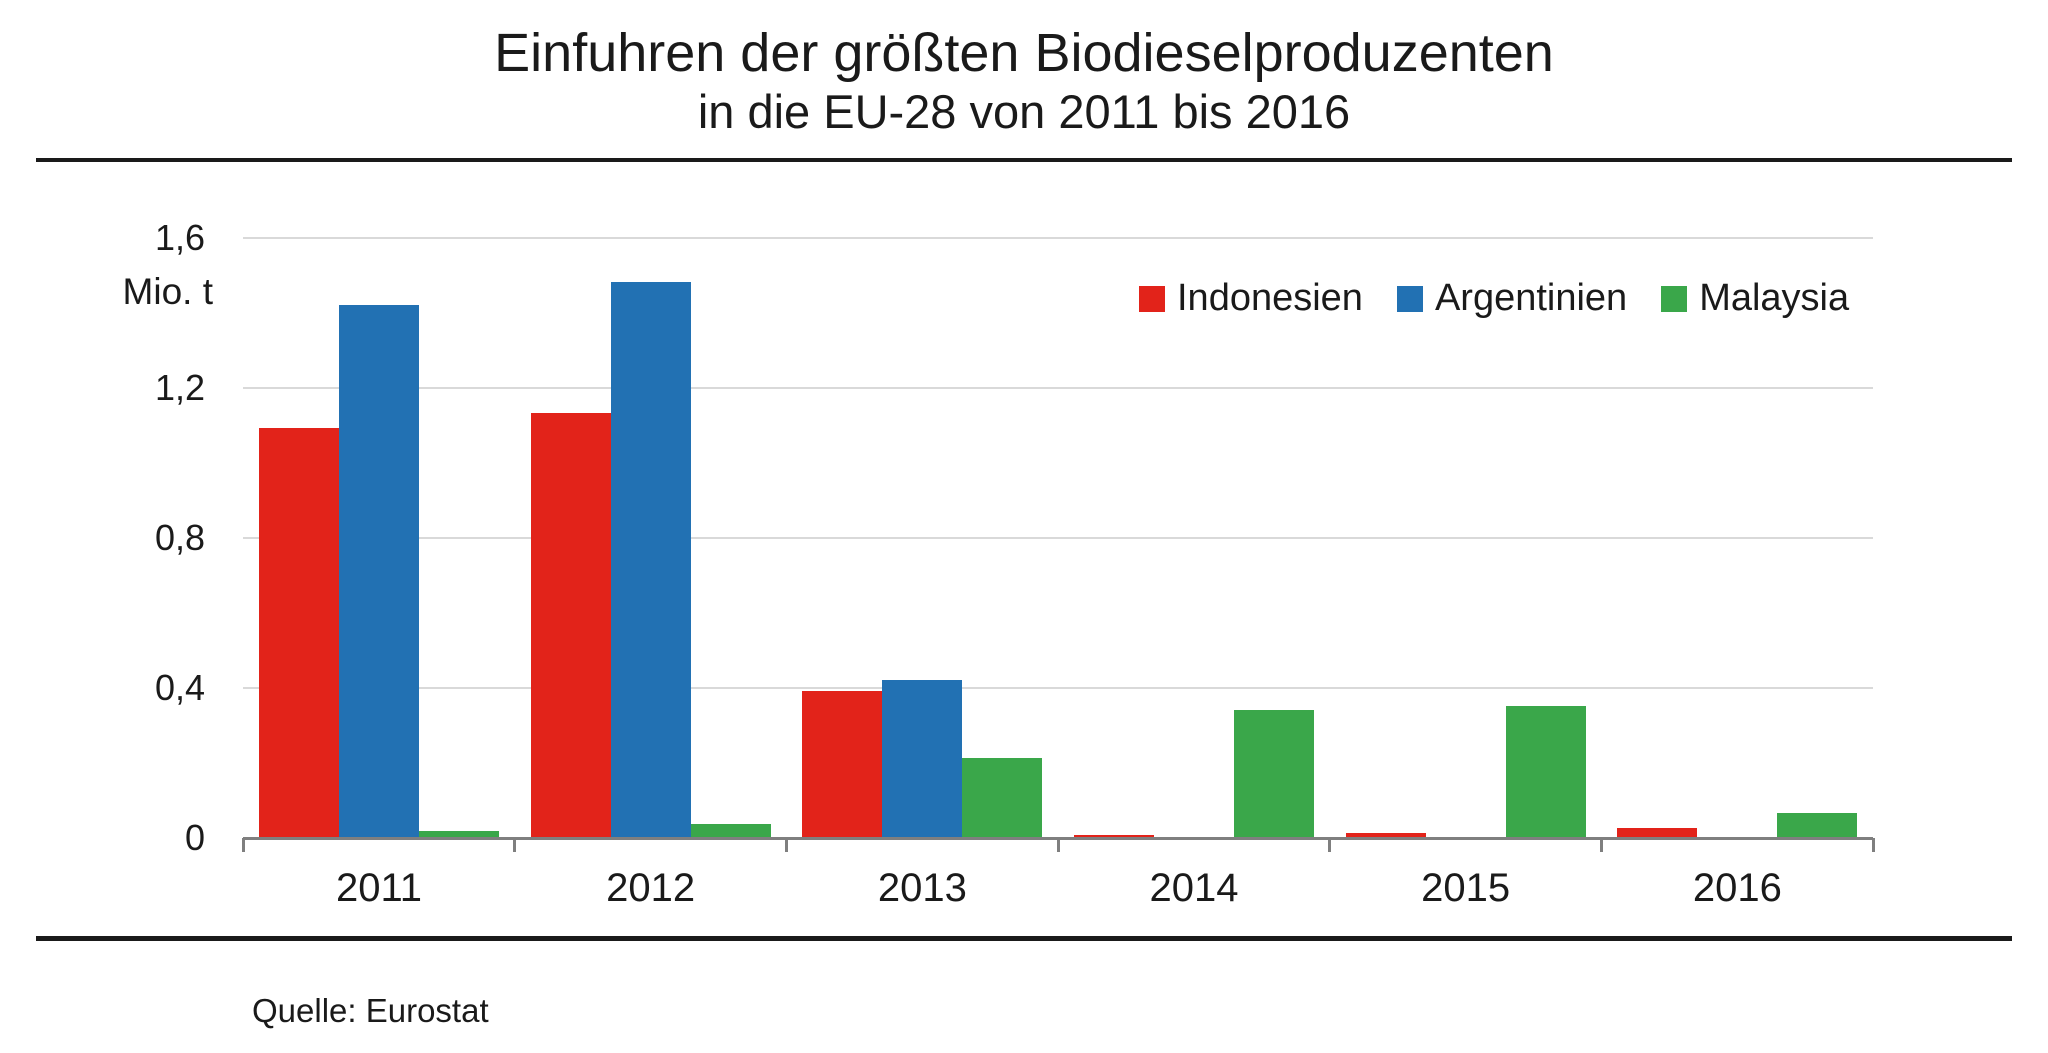 The width and height of the screenshot is (2048, 1053). What do you see at coordinates (1737, 888) in the screenshot?
I see `x-category-label-2016: 2016` at bounding box center [1737, 888].